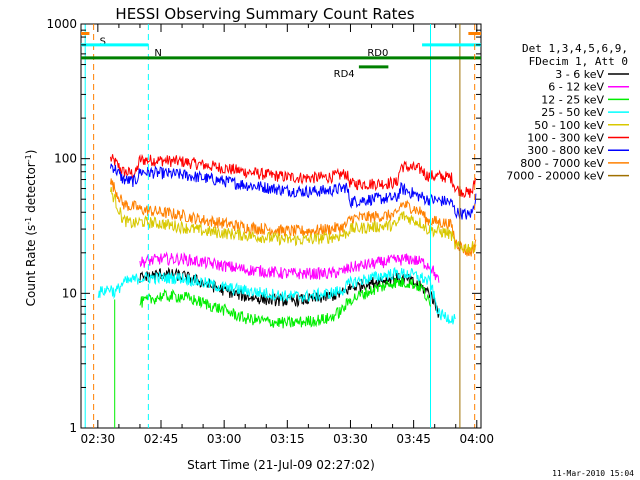 Image resolution: width=640 pixels, height=480 pixels. What do you see at coordinates (593, 473) in the screenshot?
I see `timestamp: 11-Mar-2010 15:04` at bounding box center [593, 473].